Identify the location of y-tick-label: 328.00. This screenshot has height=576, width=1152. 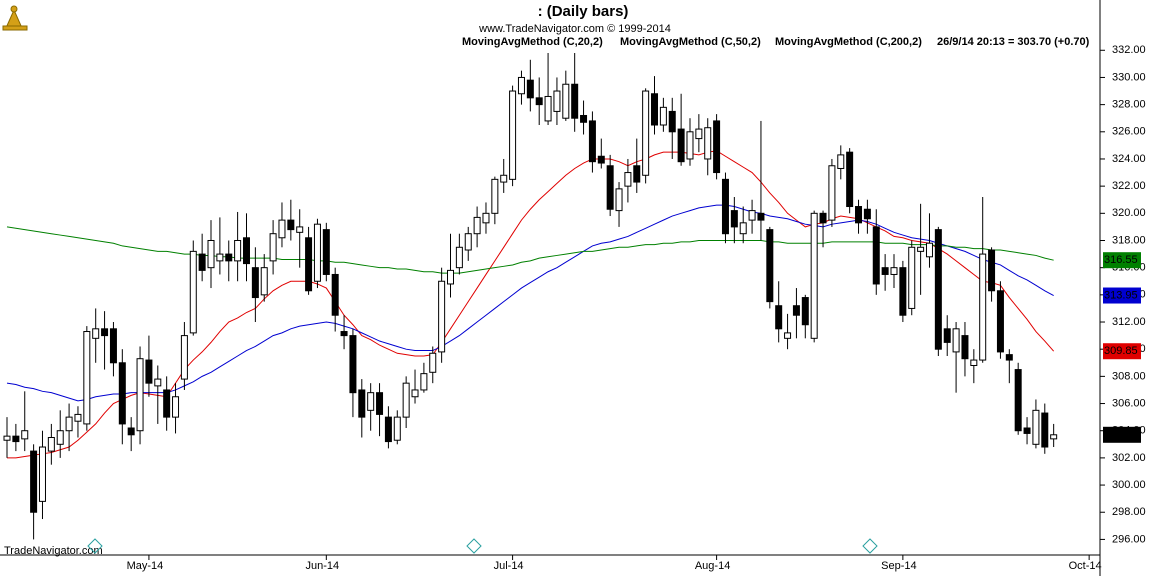
(1129, 105).